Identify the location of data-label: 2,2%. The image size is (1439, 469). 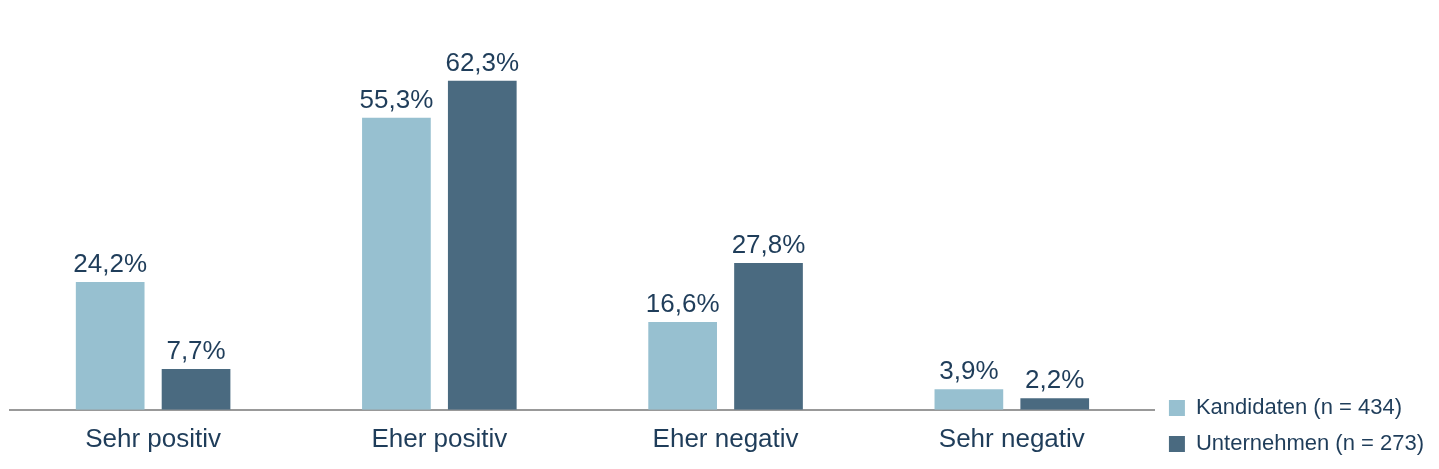
(1055, 379).